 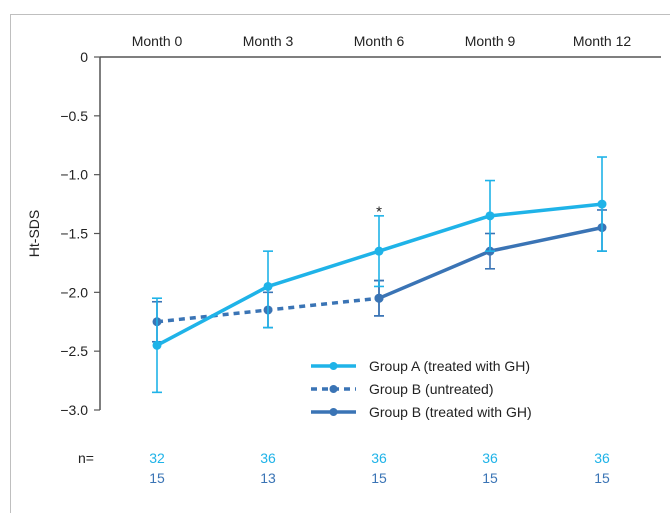 I want to click on legend-label: Group B (treated with GH), so click(x=450, y=412).